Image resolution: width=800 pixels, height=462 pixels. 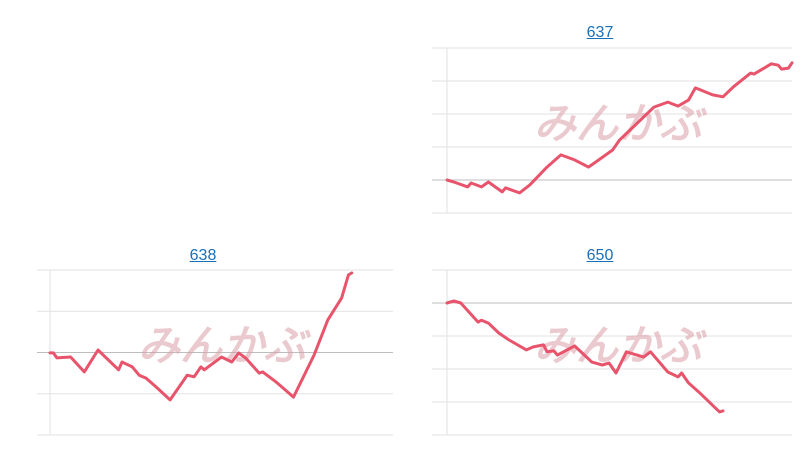 I want to click on chart-title-638-link: 638, so click(x=203, y=255).